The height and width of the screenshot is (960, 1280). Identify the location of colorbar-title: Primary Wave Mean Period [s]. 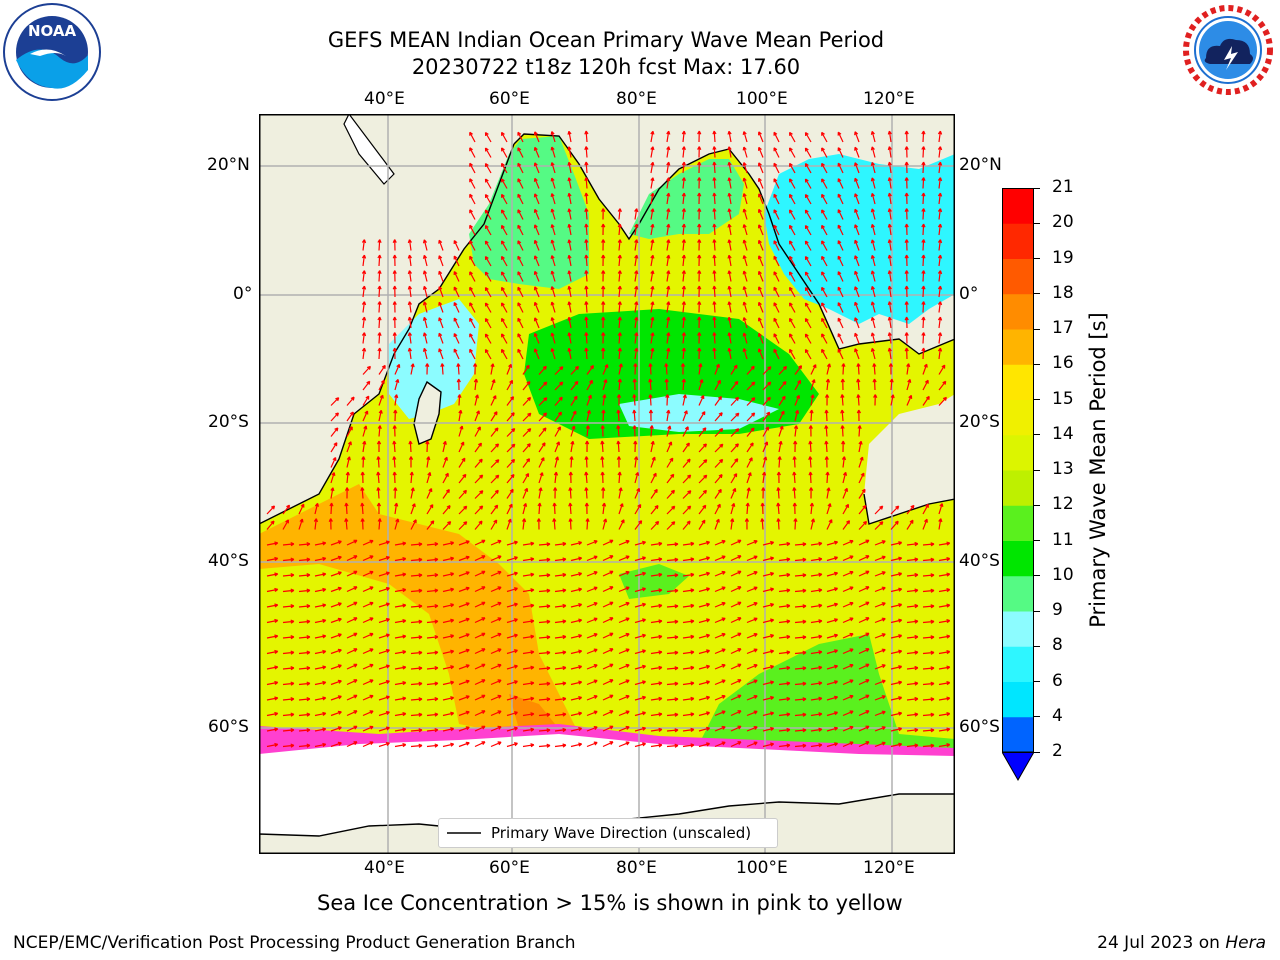
(1098, 470).